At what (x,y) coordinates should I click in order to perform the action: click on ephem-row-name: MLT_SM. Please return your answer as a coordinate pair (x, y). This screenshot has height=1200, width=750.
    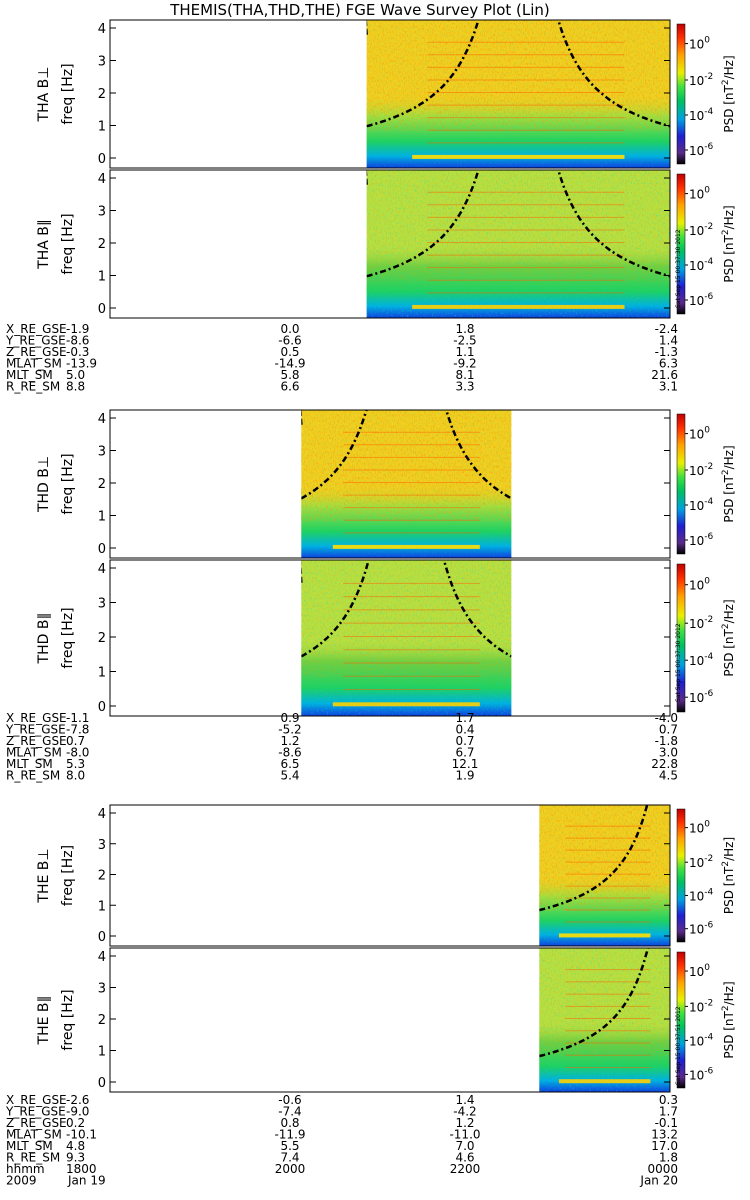
    Looking at the image, I should click on (29, 1146).